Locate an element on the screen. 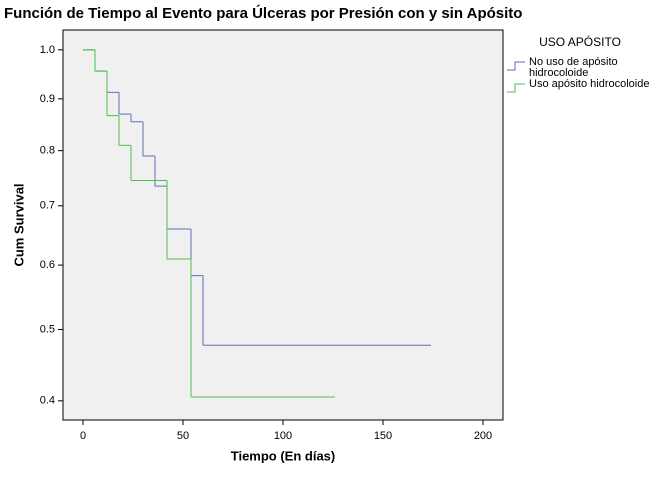 This screenshot has width=653, height=485. y-tick-label: 0.8 is located at coordinates (47, 151).